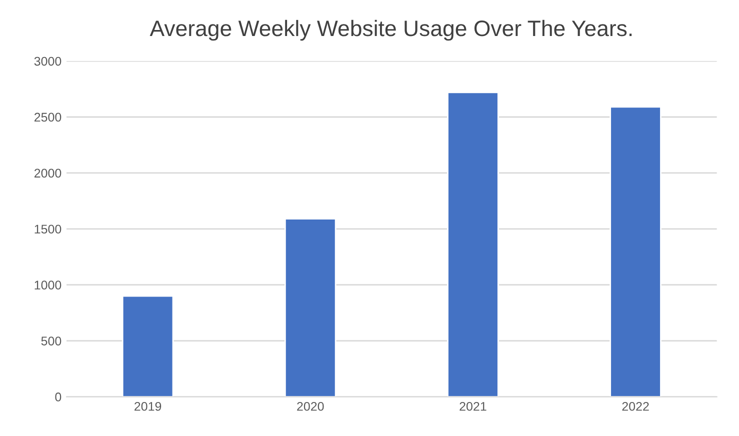 Image resolution: width=739 pixels, height=436 pixels. What do you see at coordinates (48, 173) in the screenshot?
I see `y-tick-label: 2000` at bounding box center [48, 173].